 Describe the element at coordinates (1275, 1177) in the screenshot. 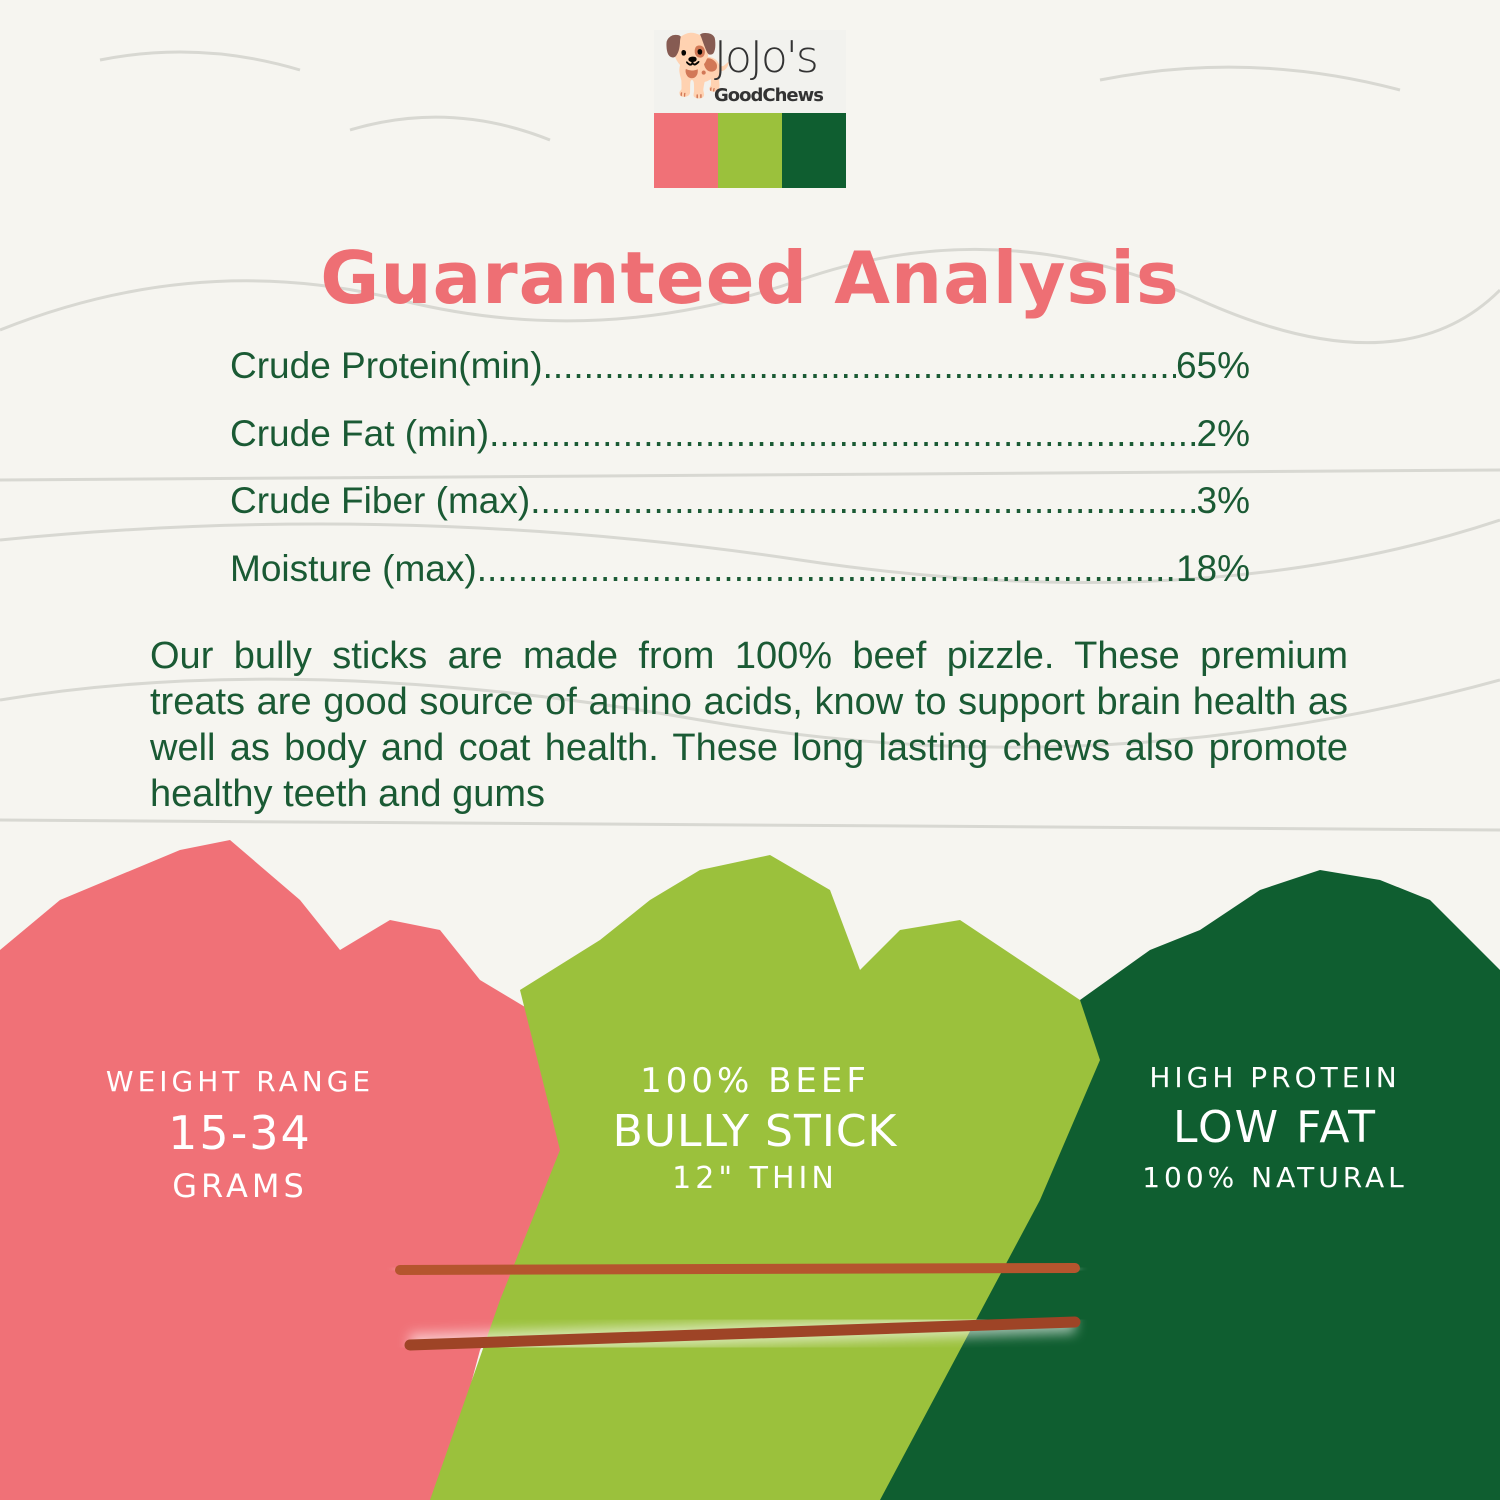

I see `panel-line3: 100% NATURAL` at that location.